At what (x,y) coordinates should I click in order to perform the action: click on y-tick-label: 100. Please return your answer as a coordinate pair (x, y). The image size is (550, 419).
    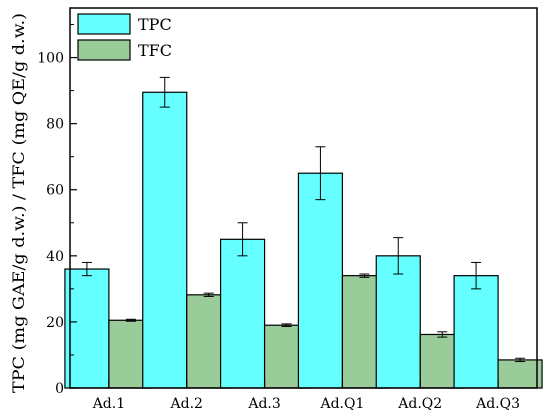
    Looking at the image, I should click on (50, 59).